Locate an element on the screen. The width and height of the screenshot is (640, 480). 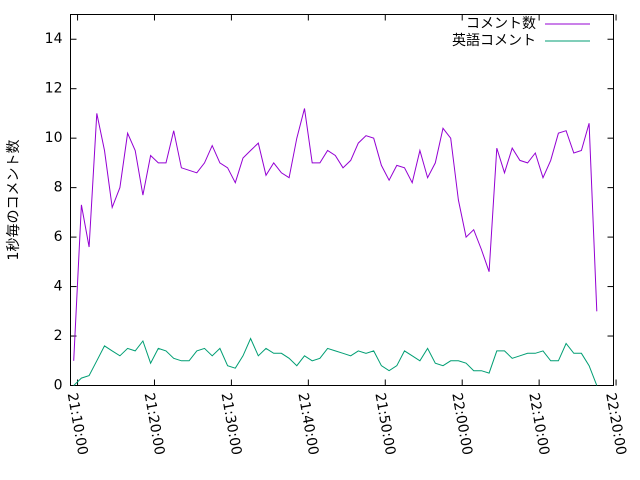
y-tick-label: 2 is located at coordinates (58, 336).